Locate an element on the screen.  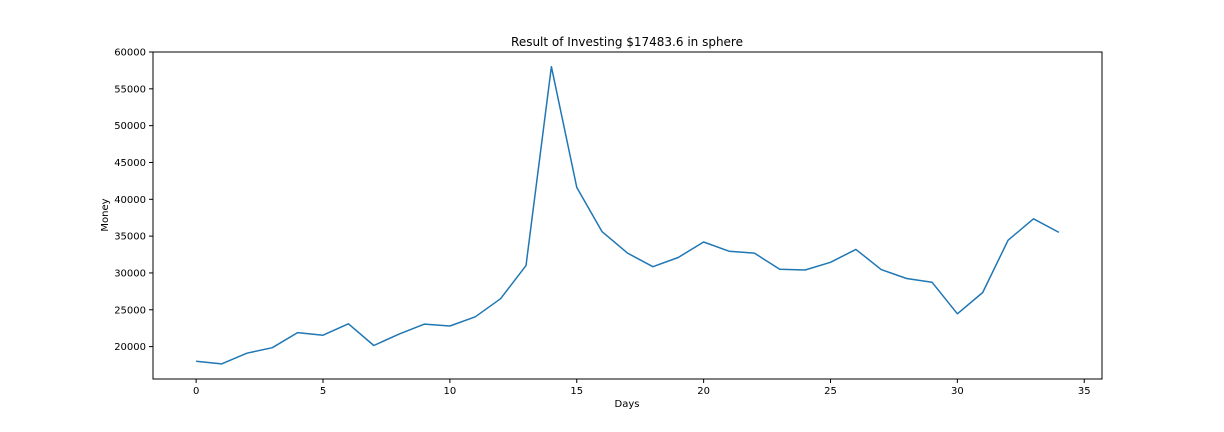
y-axis-label: Money is located at coordinates (105, 214).